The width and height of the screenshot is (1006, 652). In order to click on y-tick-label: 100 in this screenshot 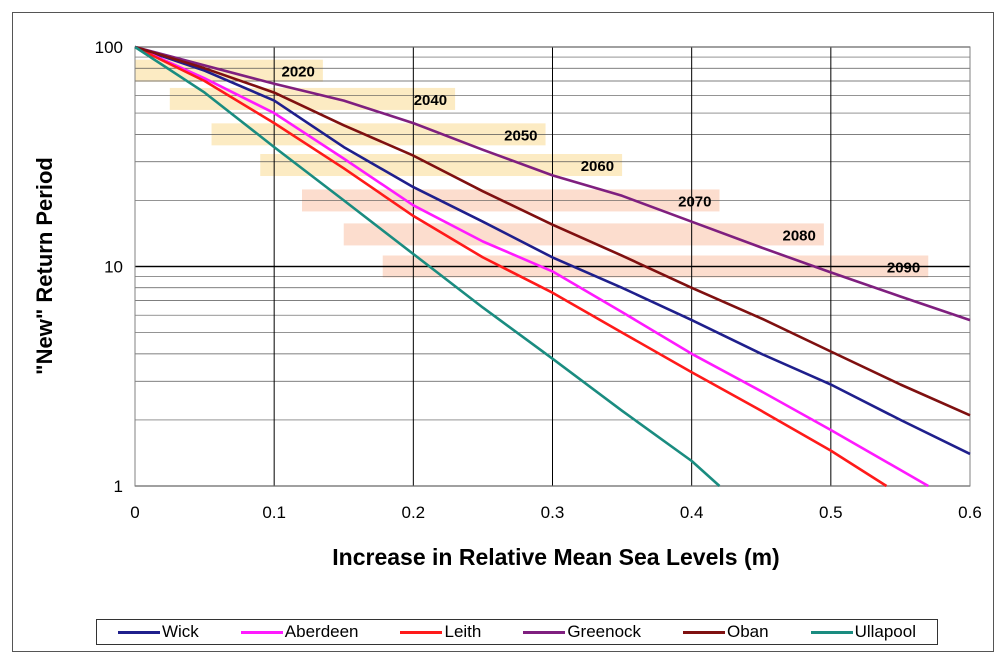, I will do `click(109, 47)`.